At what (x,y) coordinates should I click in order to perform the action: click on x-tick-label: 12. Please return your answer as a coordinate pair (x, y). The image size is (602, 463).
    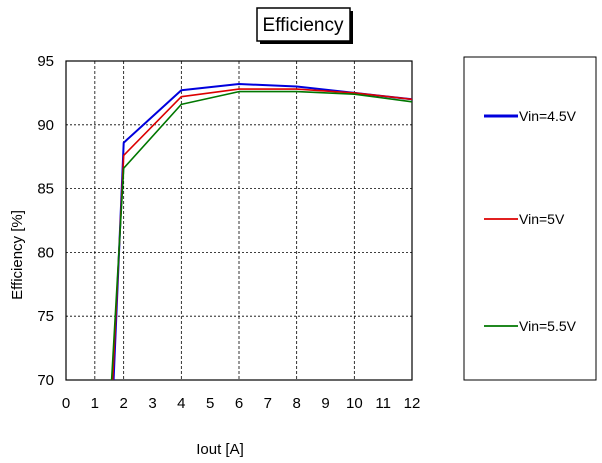
    Looking at the image, I should click on (412, 403).